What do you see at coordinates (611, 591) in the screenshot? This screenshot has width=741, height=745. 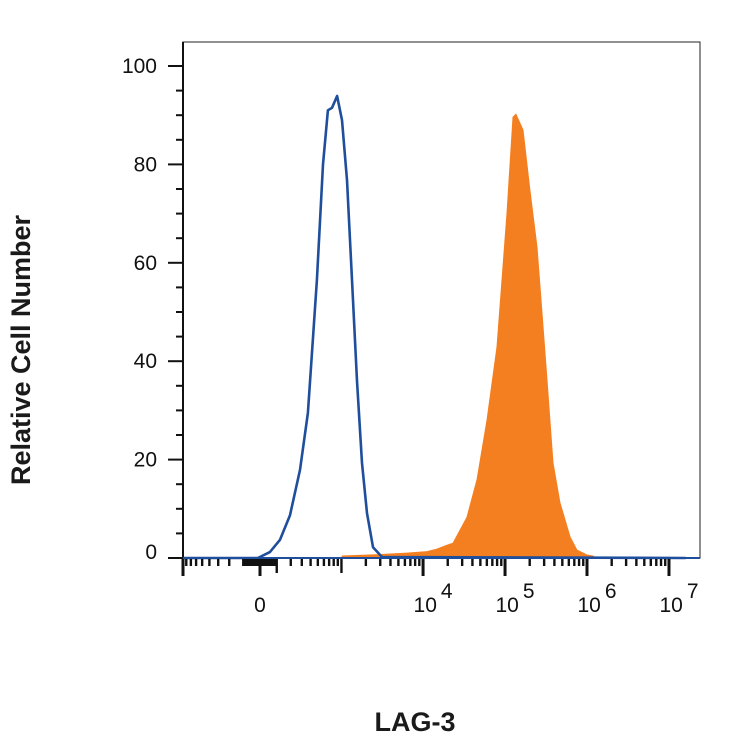 I see `x-tick-label-exponent: 6` at bounding box center [611, 591].